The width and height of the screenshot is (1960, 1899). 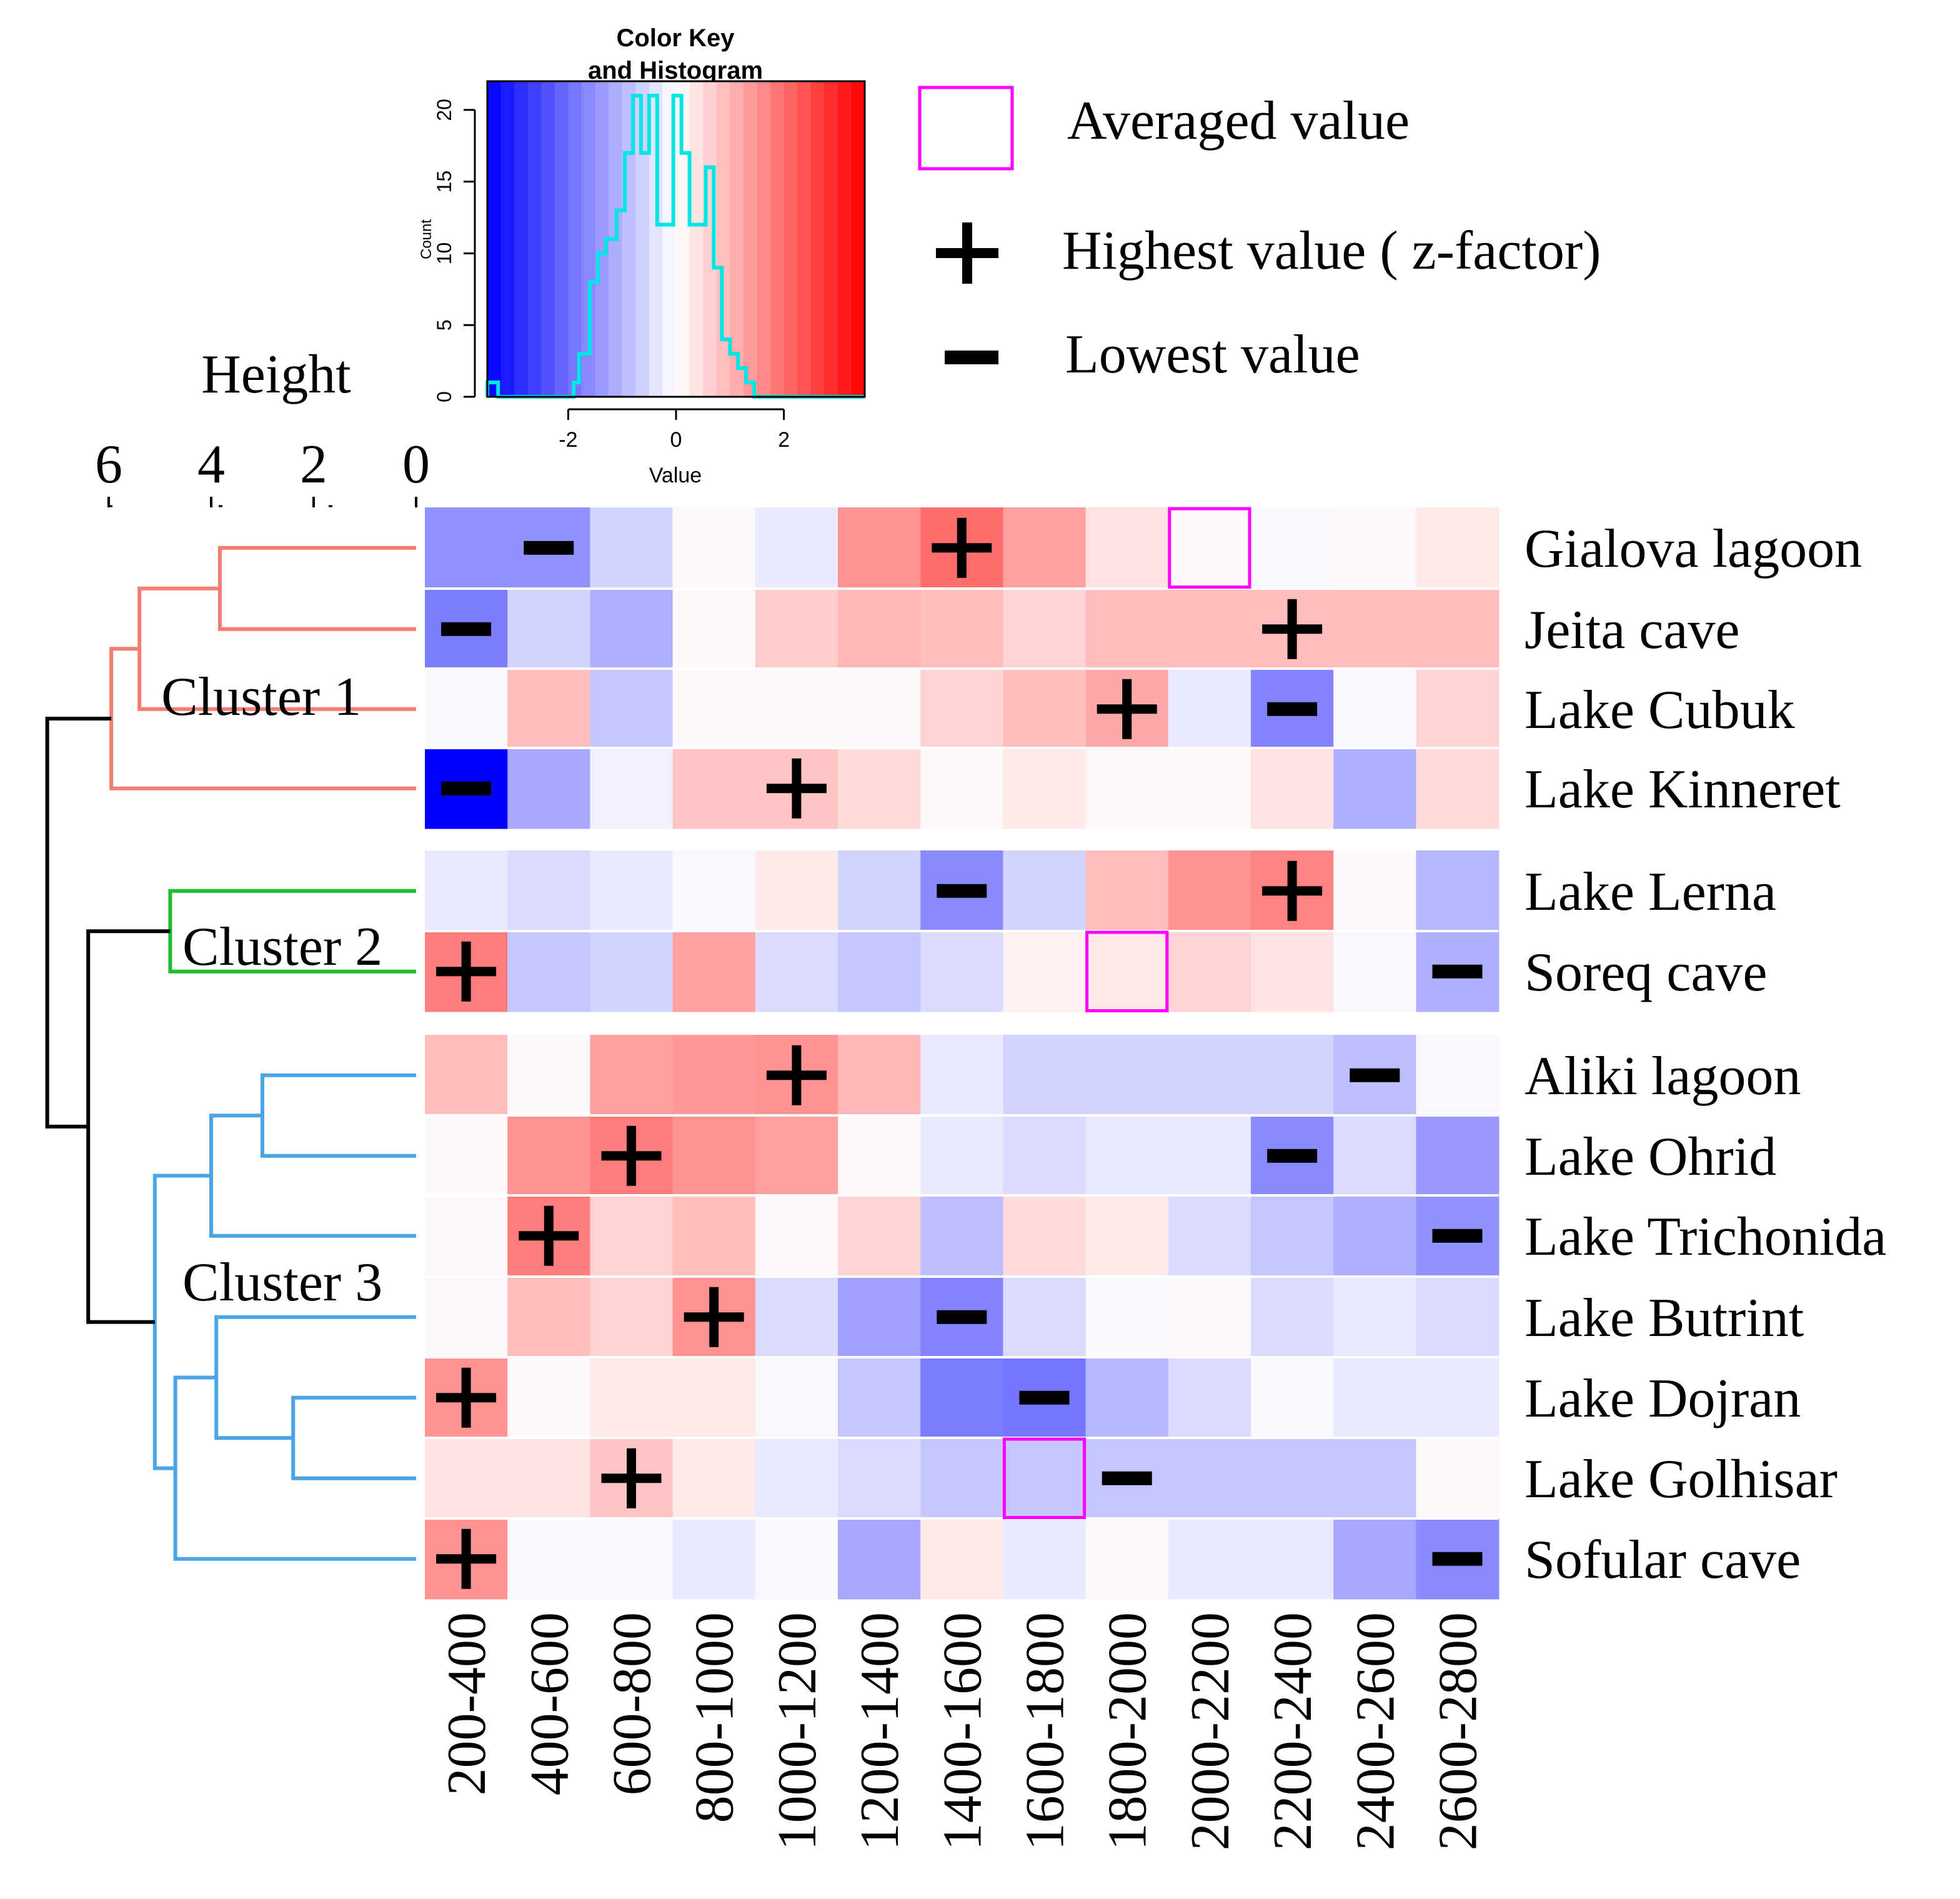 I want to click on column-label: 1200-1400, so click(x=880, y=1731).